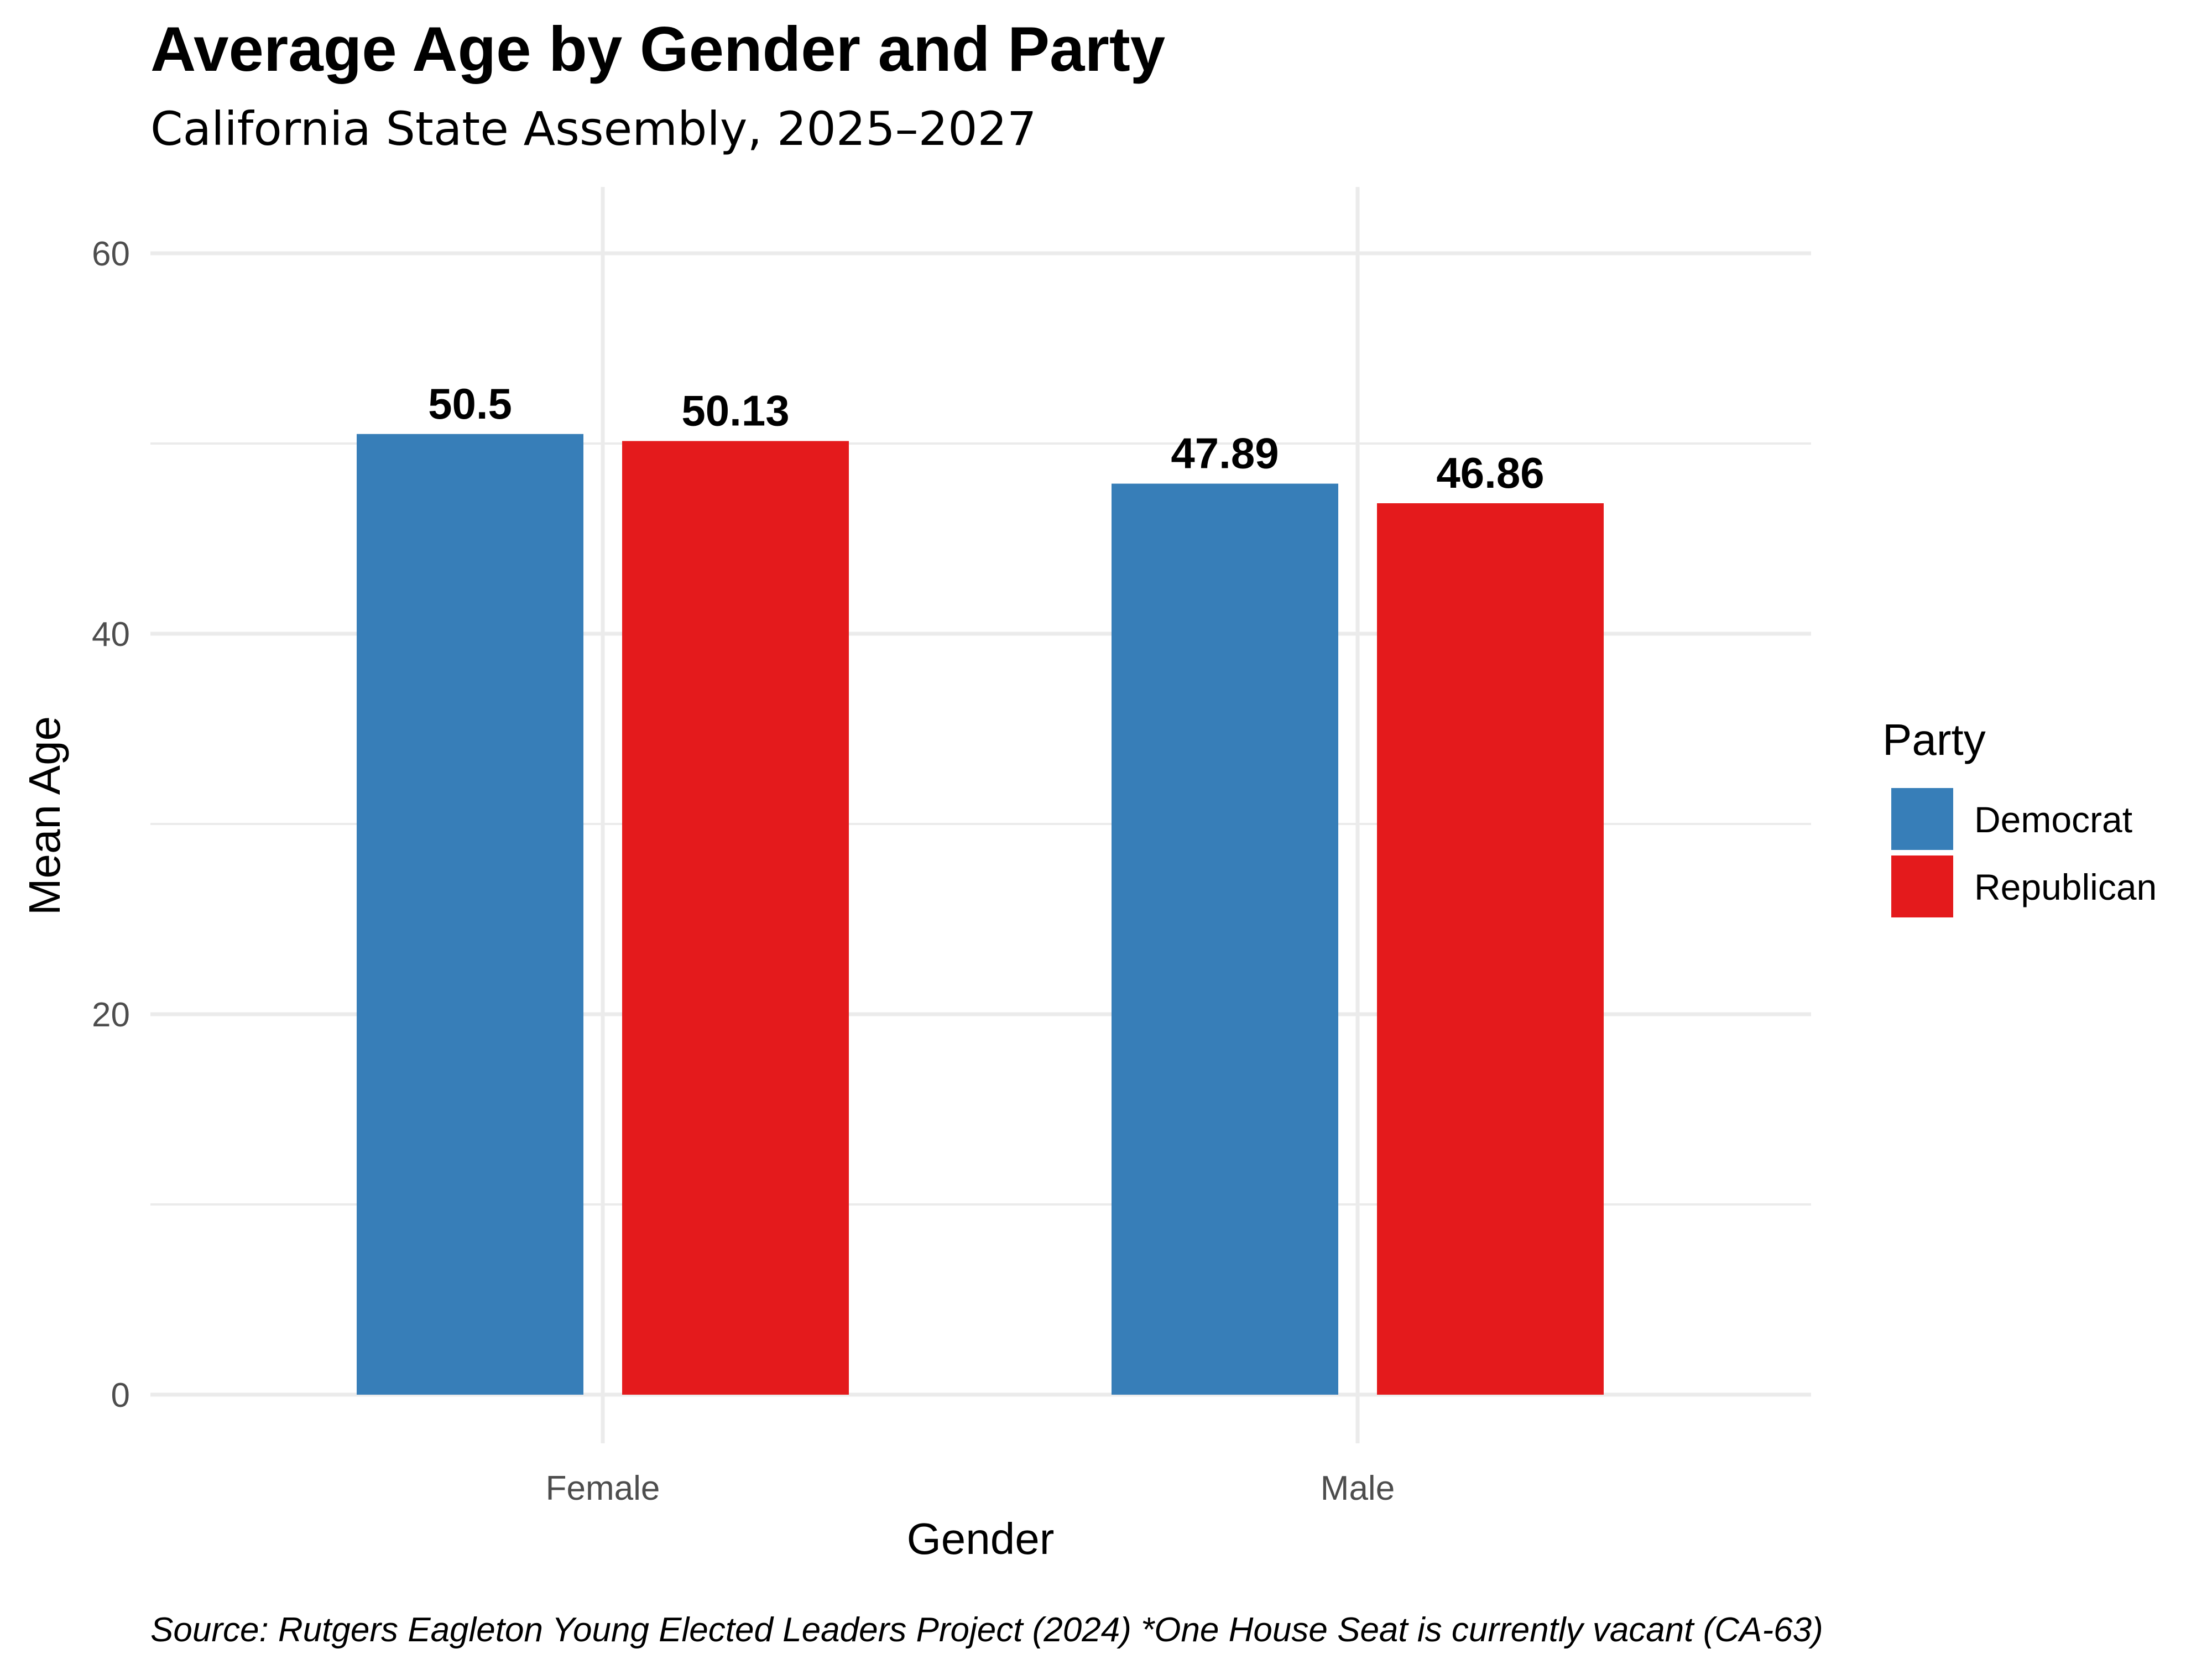 The height and width of the screenshot is (1659, 2212). What do you see at coordinates (111, 634) in the screenshot?
I see `y-tick-label: 40` at bounding box center [111, 634].